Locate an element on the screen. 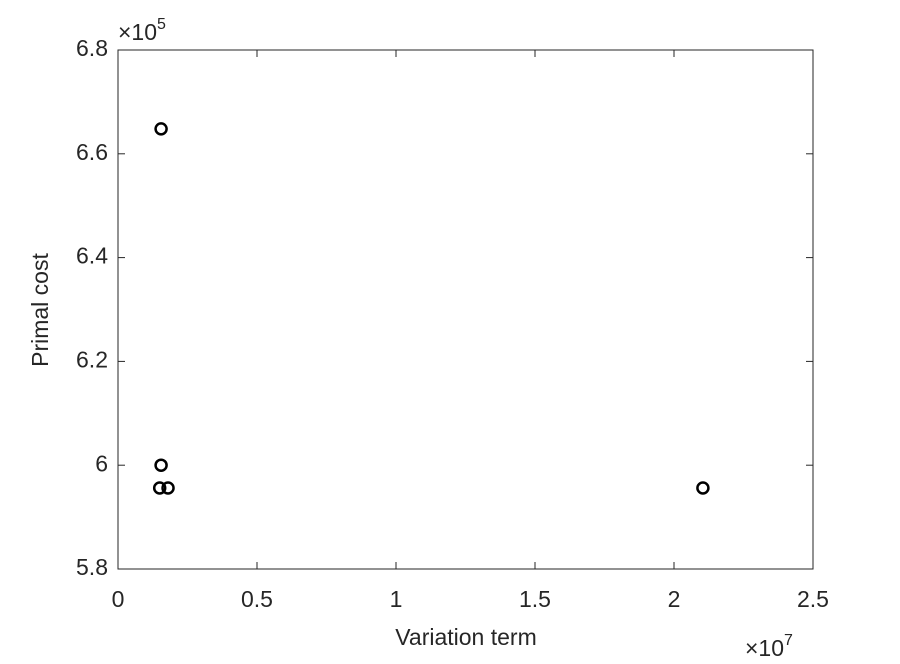 This screenshot has width=900, height=664. x-tick-label: 1.5 is located at coordinates (535, 599).